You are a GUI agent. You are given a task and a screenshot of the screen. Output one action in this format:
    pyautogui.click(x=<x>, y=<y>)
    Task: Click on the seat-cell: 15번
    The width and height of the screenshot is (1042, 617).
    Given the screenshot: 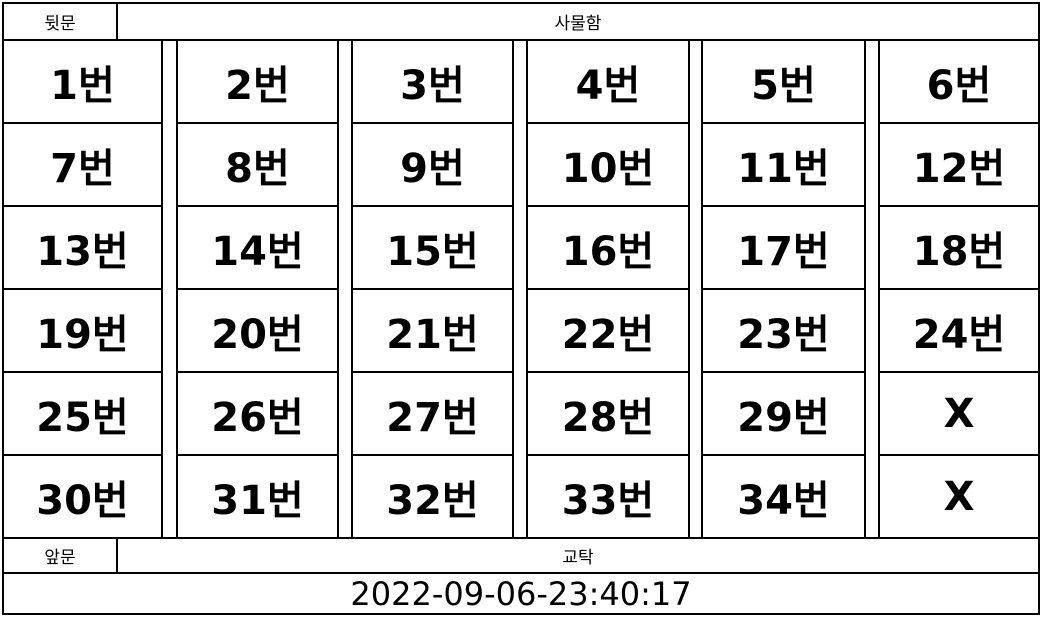 What is the action you would take?
    pyautogui.click(x=432, y=247)
    